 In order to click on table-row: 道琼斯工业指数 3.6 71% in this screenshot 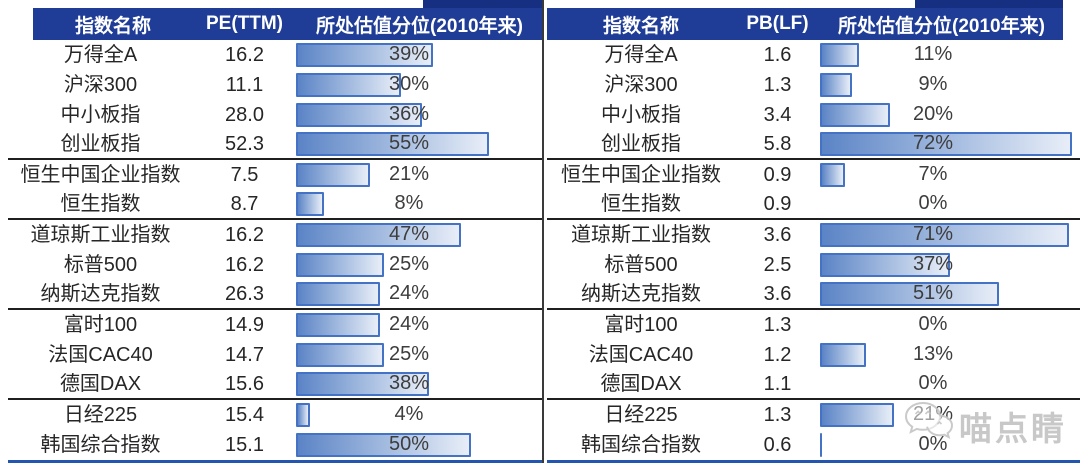, I will do `click(813, 235)`.